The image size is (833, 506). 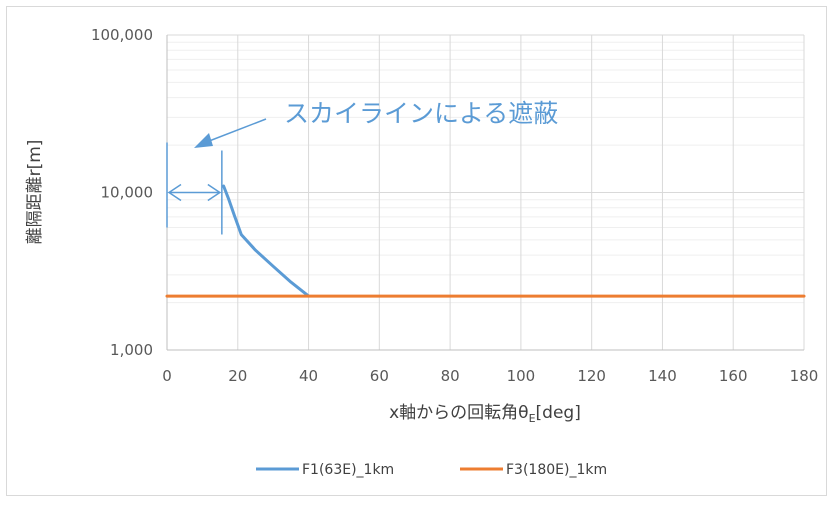 What do you see at coordinates (203, 140) in the screenshot?
I see `annotation-pointer-head` at bounding box center [203, 140].